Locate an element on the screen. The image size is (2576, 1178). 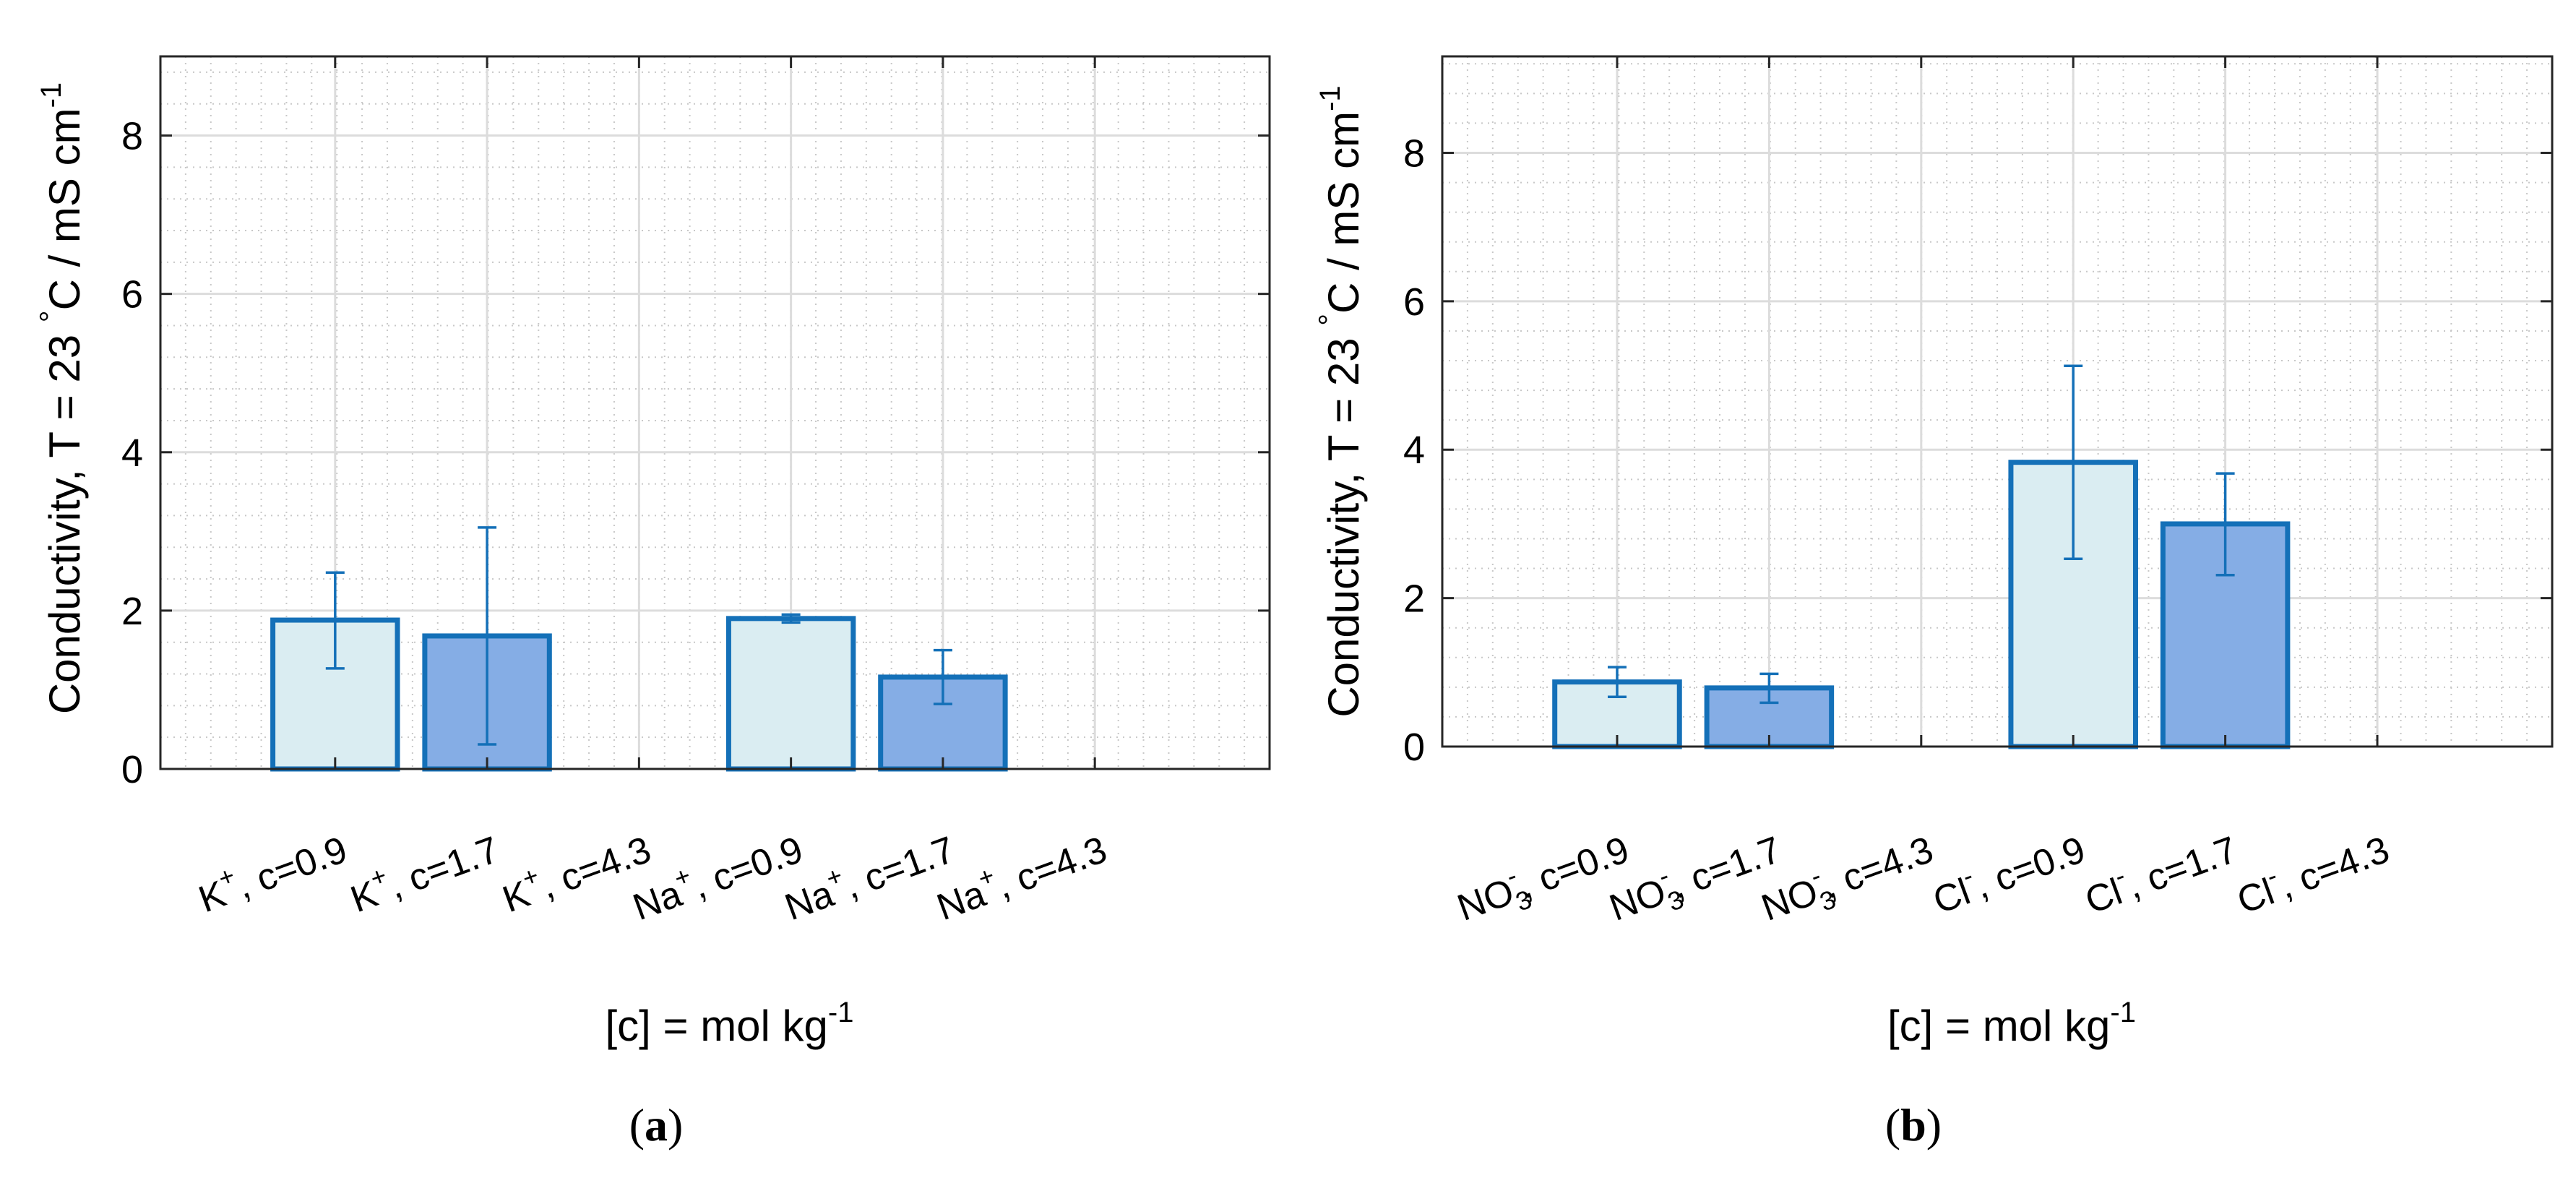
y-axis-label-b: Conductivity, T = 23 °C / mS cm-1 is located at coordinates (1340, 401).